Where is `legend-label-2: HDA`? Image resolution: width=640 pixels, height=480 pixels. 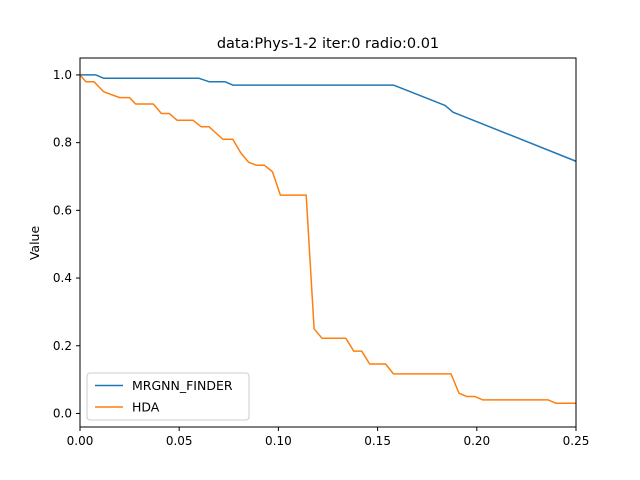
legend-label-2: HDA is located at coordinates (146, 407).